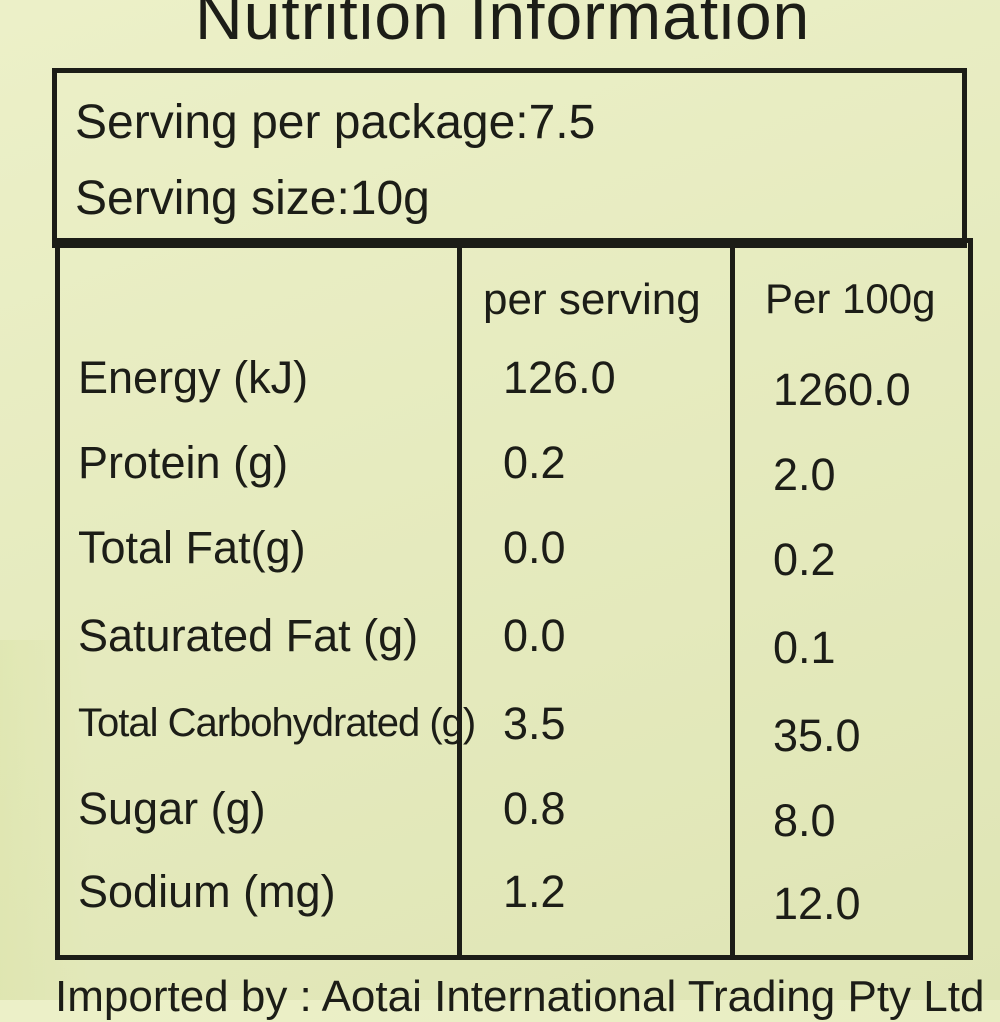 This screenshot has width=1000, height=1022. What do you see at coordinates (252, 198) in the screenshot?
I see `serving-size: Serving size:10g` at bounding box center [252, 198].